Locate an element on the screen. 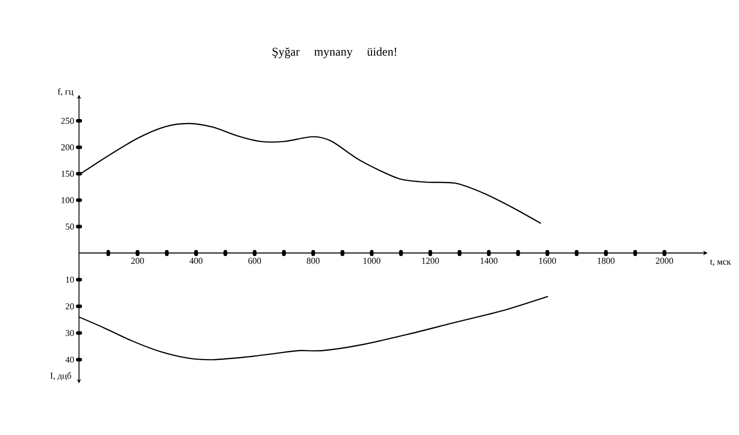  x-tick-label: 600 is located at coordinates (255, 261).